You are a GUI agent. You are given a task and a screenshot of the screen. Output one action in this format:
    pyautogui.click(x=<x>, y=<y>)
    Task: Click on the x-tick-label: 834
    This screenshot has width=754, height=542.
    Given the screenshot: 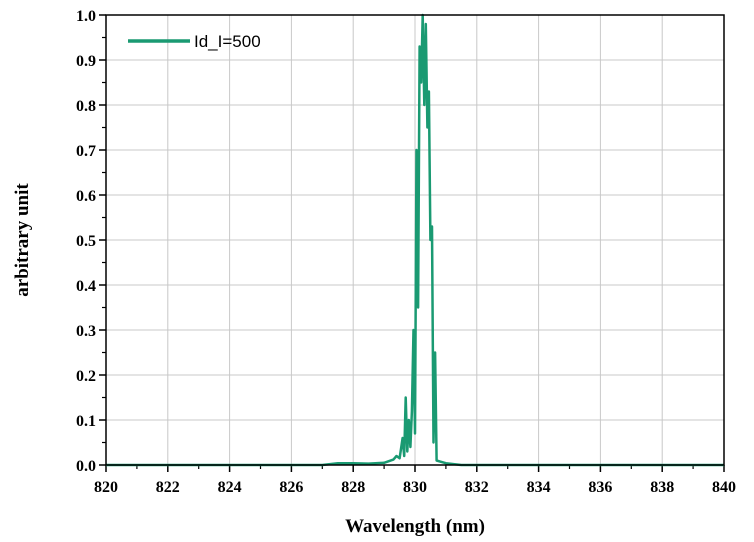 What is the action you would take?
    pyautogui.click(x=539, y=487)
    